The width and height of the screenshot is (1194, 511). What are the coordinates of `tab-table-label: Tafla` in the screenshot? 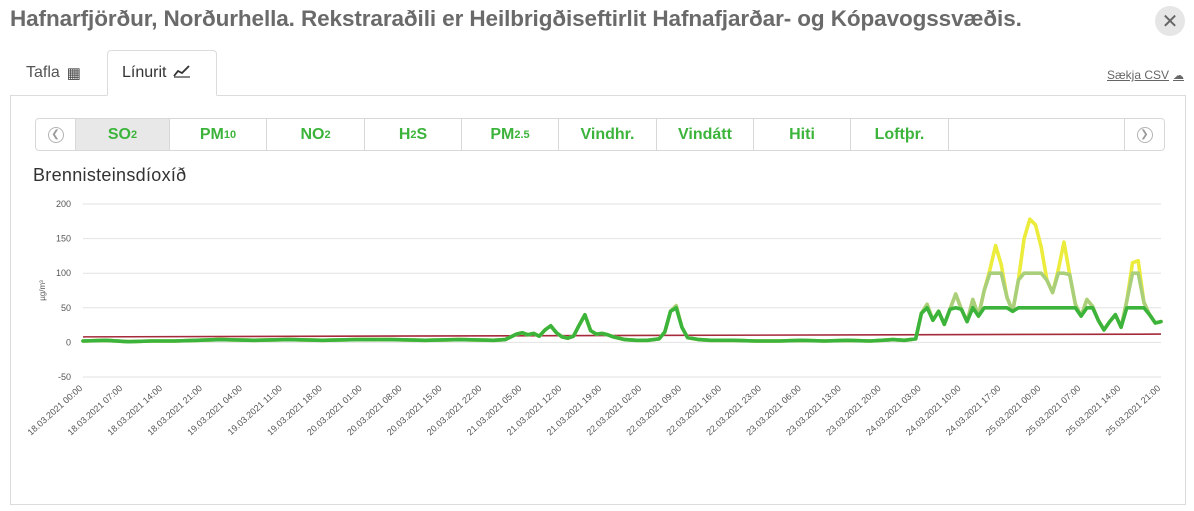 It's located at (43, 72).